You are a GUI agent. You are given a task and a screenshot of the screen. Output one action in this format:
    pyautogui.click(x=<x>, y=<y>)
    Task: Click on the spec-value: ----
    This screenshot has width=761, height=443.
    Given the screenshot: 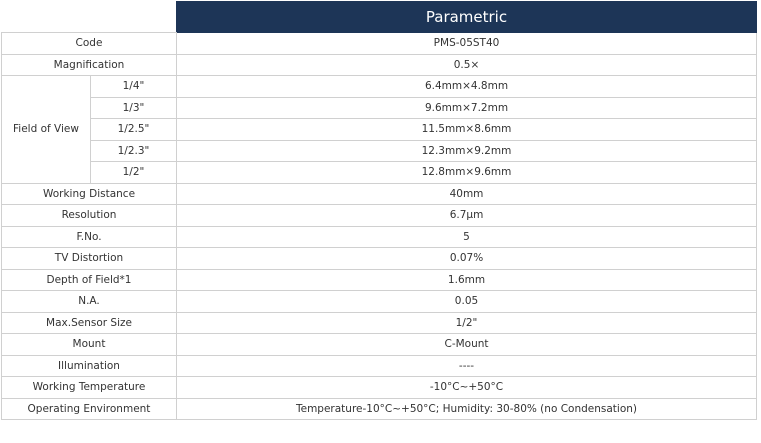 What is the action you would take?
    pyautogui.click(x=466, y=365)
    